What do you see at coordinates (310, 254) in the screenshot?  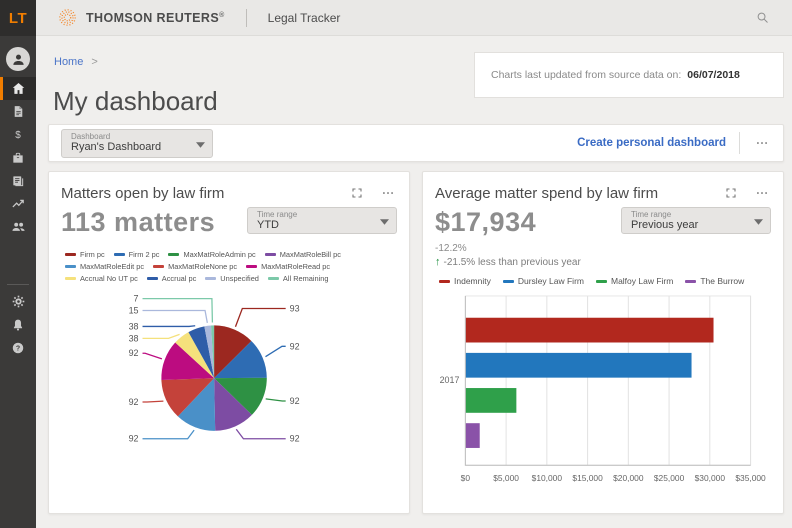 I see `legend-label: MaxMatRoleBill pc` at bounding box center [310, 254].